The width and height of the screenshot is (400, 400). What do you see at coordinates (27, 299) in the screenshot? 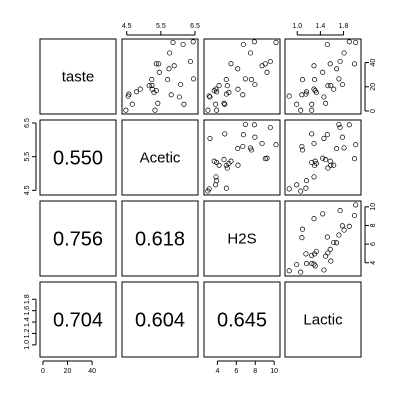
I see `left-tick-label-row3-4: 1.8` at bounding box center [27, 299].